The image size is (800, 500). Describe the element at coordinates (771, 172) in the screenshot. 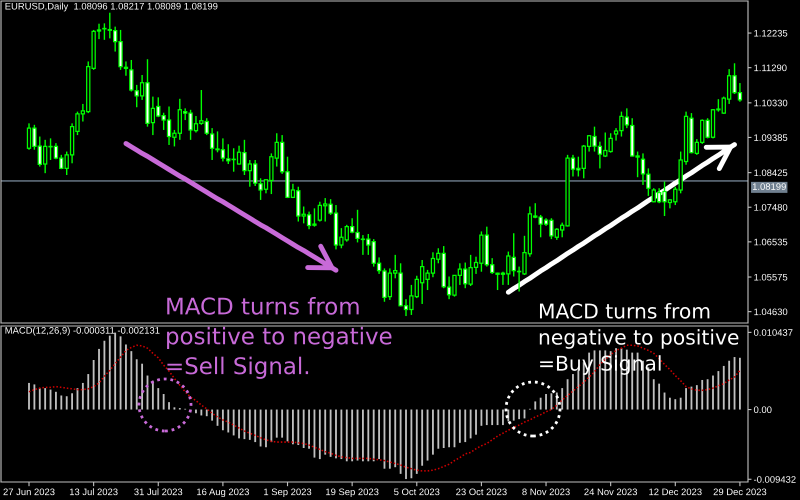

I see `y-tick-label: 1.08425` at that location.